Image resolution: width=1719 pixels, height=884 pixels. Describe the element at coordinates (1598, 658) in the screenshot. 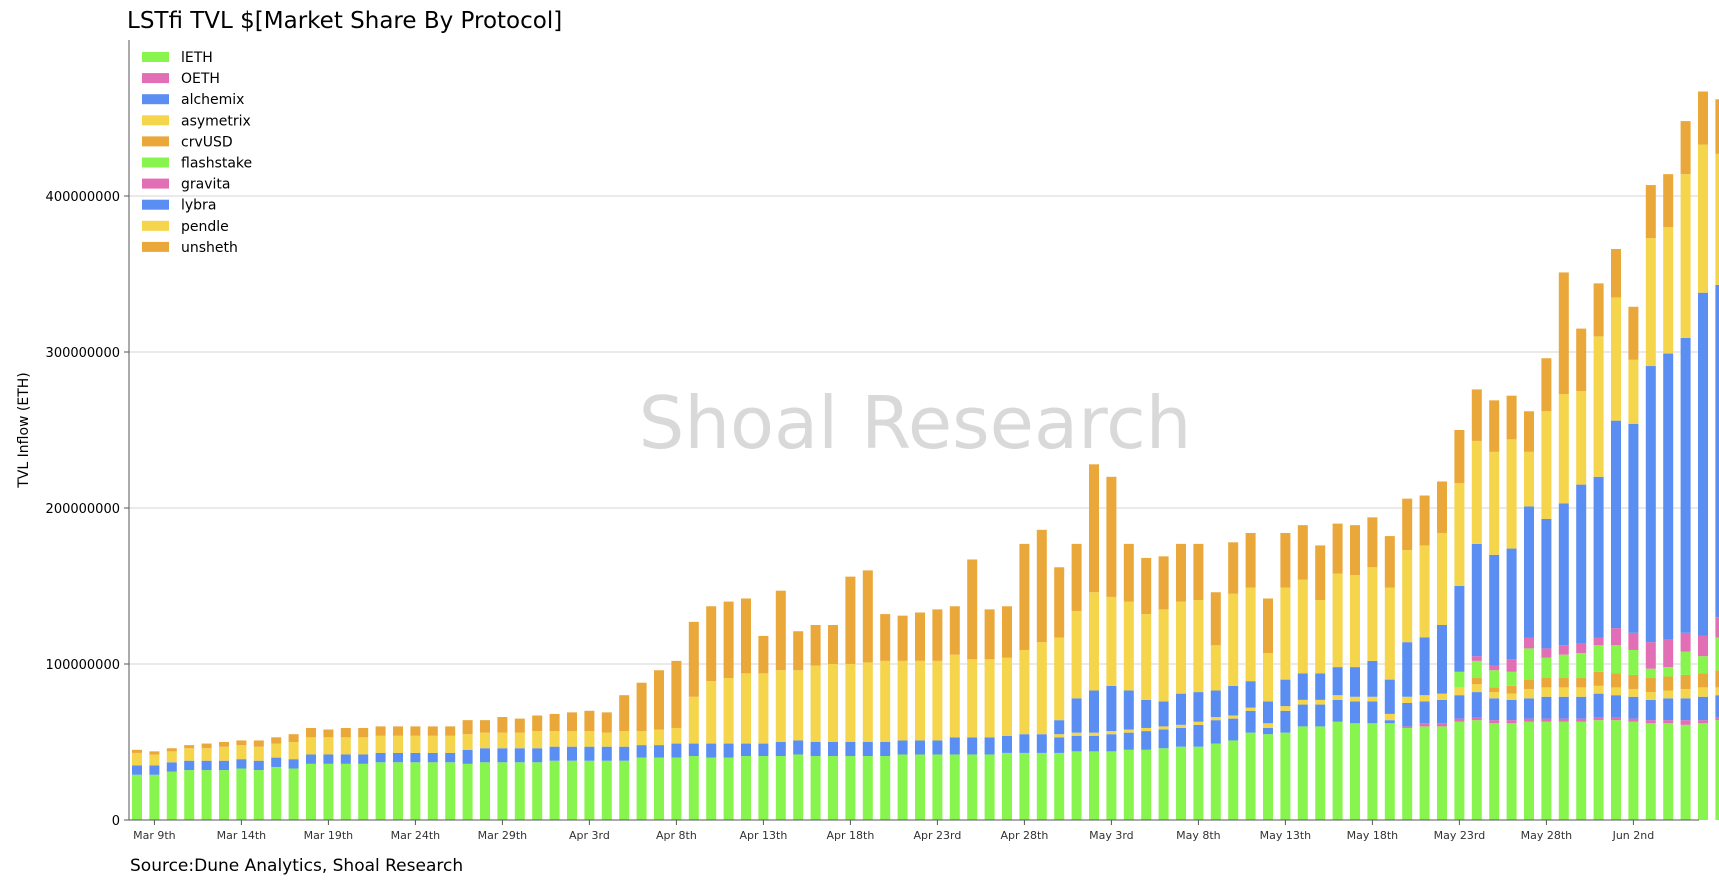

I see `bar-segment-flashstake` at that location.